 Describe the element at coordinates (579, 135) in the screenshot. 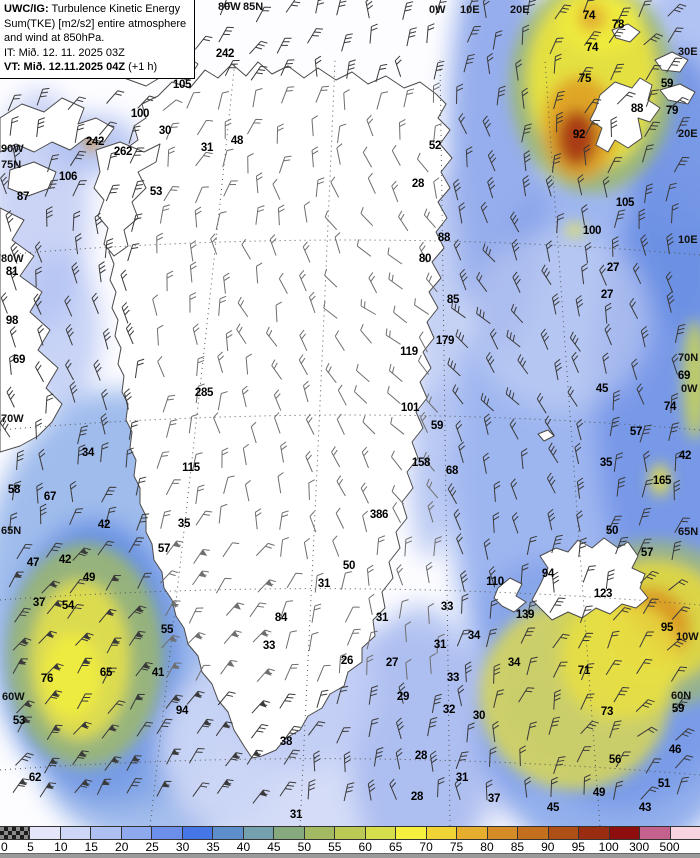

I see `tke-max-label: 92` at that location.